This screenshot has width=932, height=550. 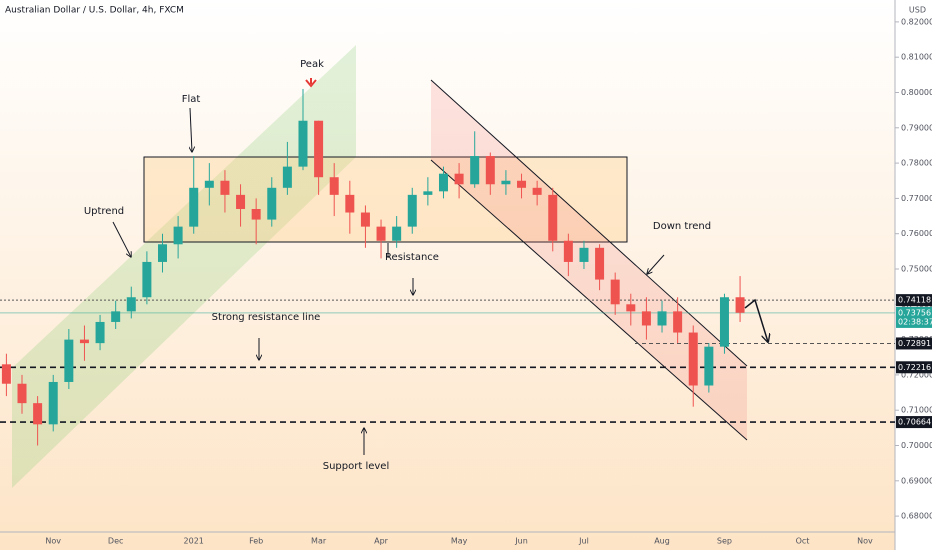 What do you see at coordinates (381, 541) in the screenshot?
I see `x-tick-label: Apr` at bounding box center [381, 541].